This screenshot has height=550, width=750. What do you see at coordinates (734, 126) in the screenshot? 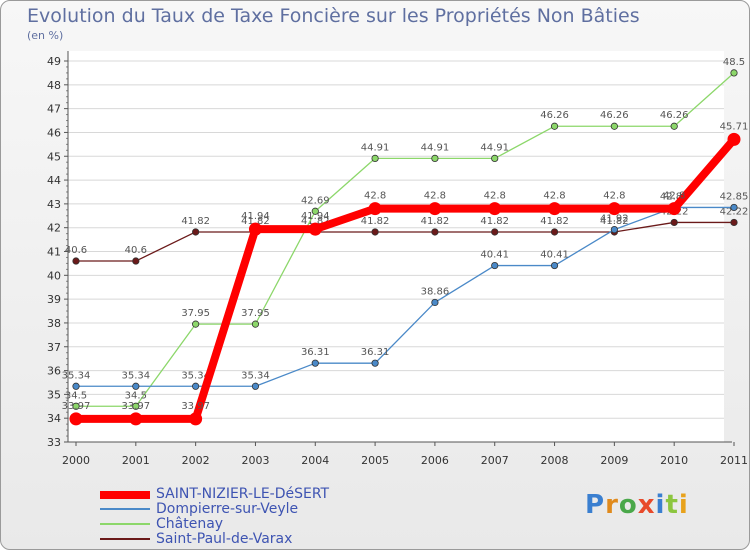
I see `data-label: 45.71` at bounding box center [734, 126].